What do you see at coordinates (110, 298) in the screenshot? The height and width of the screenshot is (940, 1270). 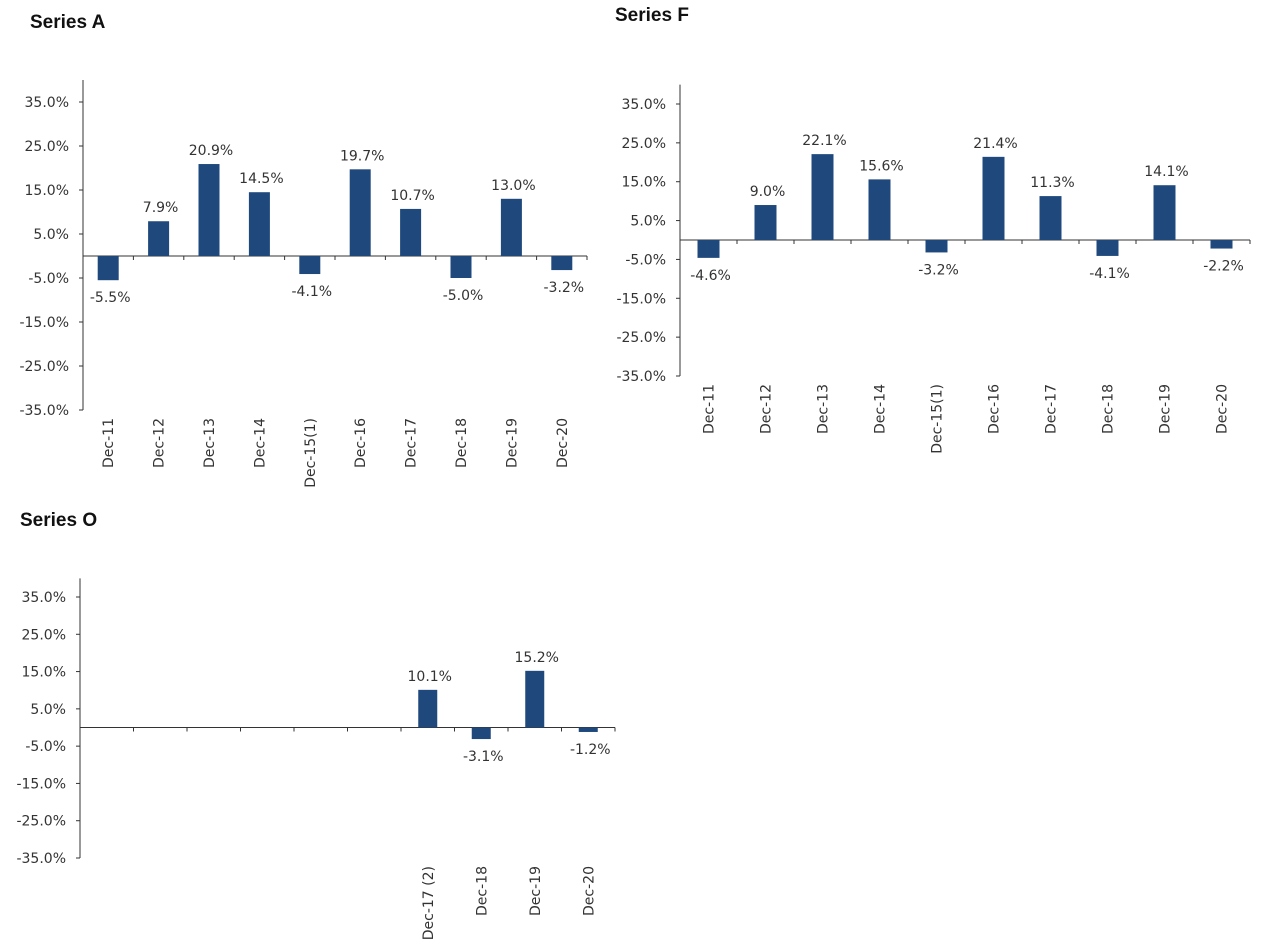 I see `data-label: -5.5%` at bounding box center [110, 298].